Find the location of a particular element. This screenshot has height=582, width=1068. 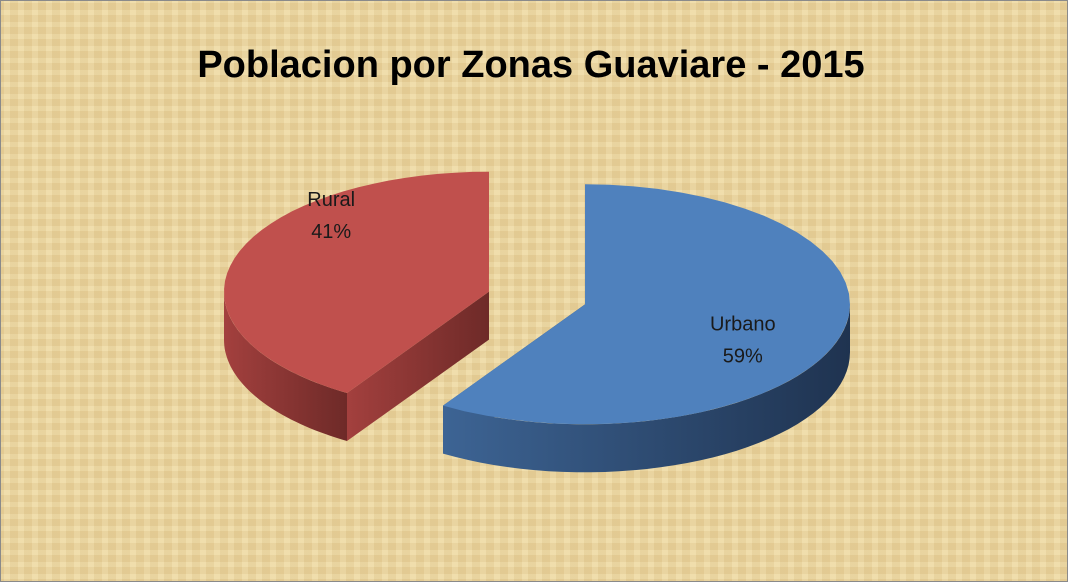

slice-value-label: 59% is located at coordinates (743, 356).